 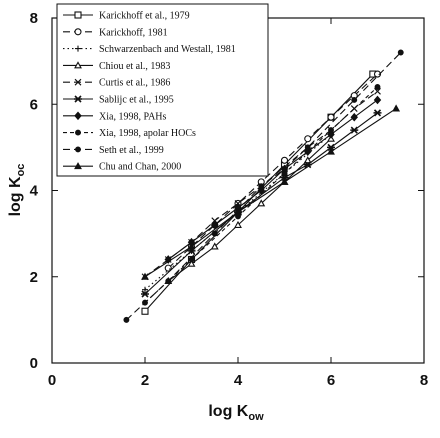 I want to click on y-tick-label: 4, so click(x=34, y=191).